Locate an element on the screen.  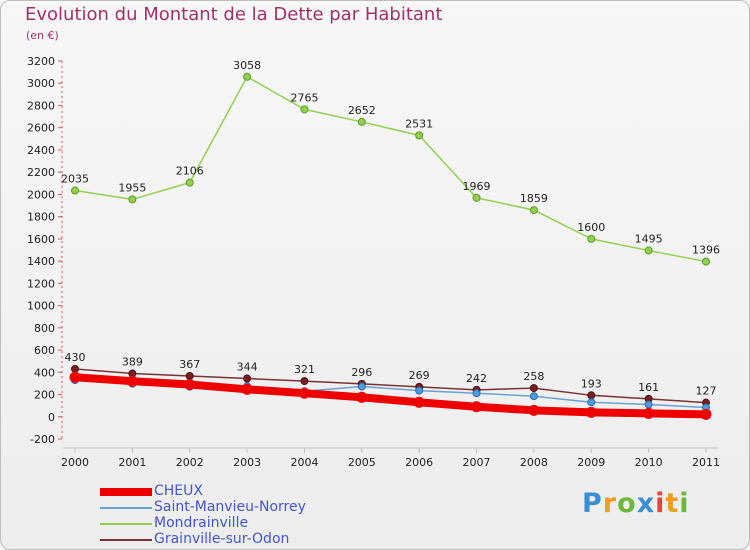
y-tick-label: 800 is located at coordinates (44, 328).